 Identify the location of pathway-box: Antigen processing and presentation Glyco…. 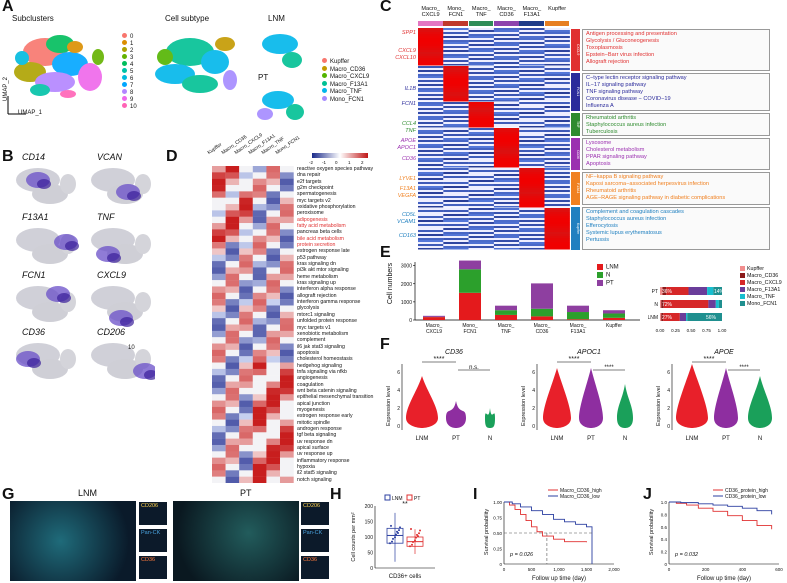
(676, 50).